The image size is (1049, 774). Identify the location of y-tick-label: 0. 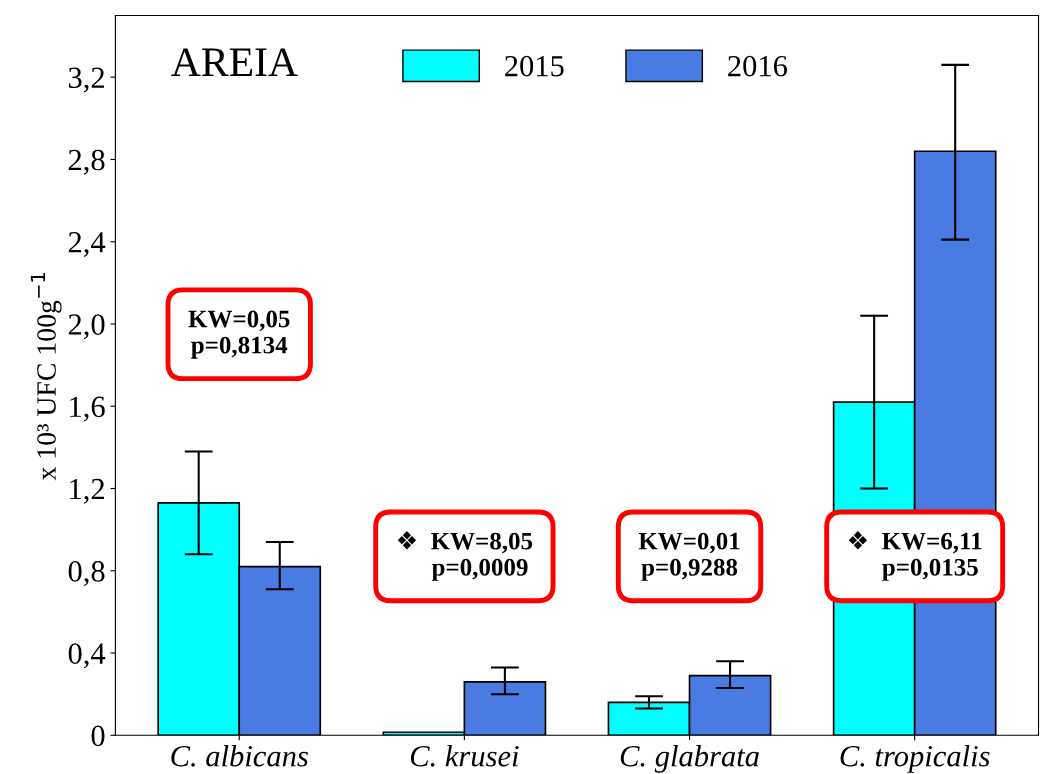
(98, 736).